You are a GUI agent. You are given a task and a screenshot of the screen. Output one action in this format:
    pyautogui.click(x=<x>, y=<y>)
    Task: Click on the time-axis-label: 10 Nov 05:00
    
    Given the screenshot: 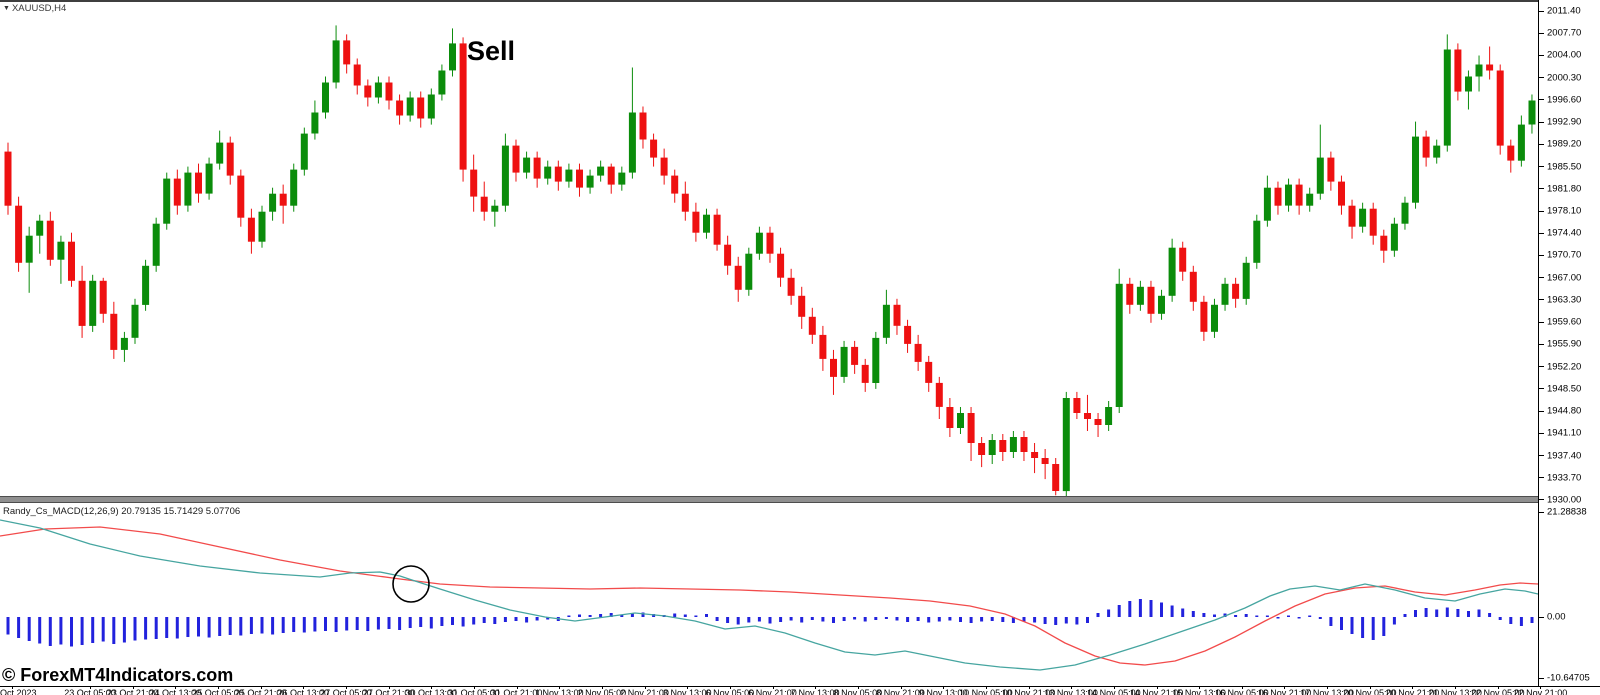 What is the action you would take?
    pyautogui.click(x=986, y=691)
    